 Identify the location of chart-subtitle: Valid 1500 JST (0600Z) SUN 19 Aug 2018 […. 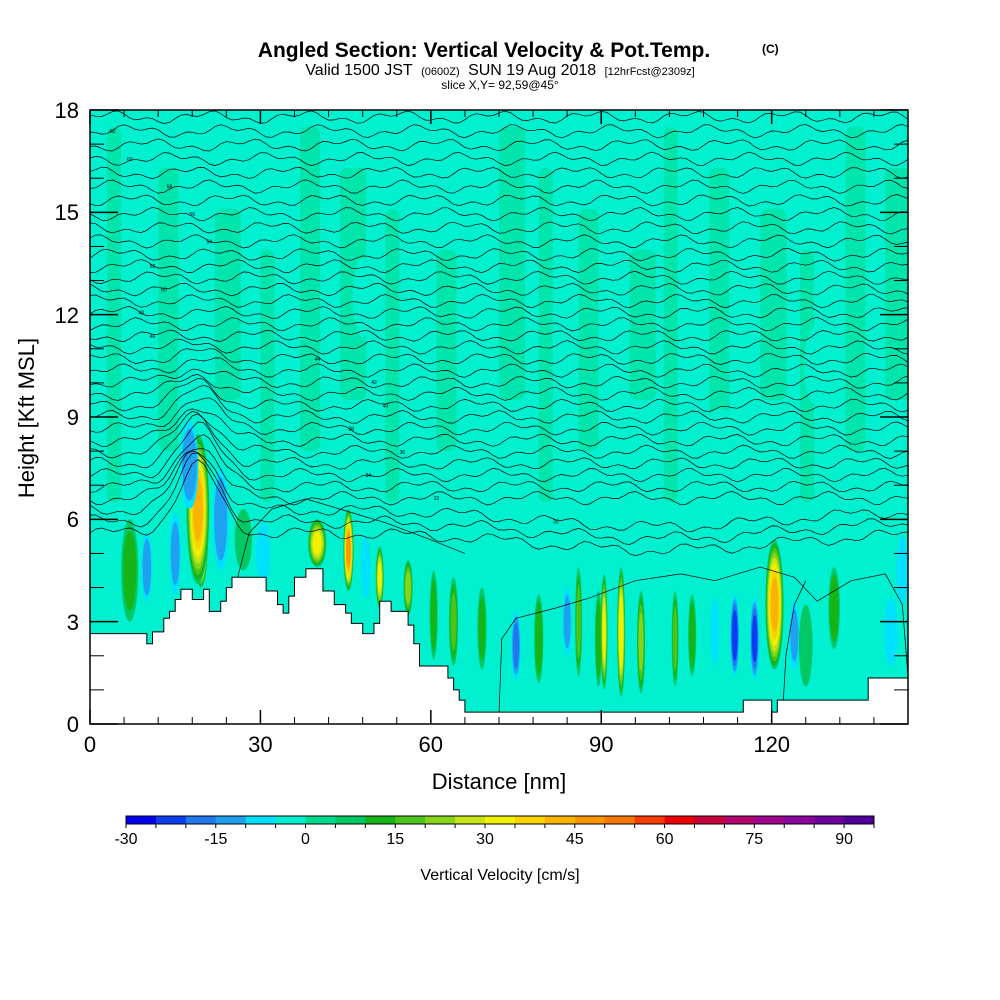
(499, 70).